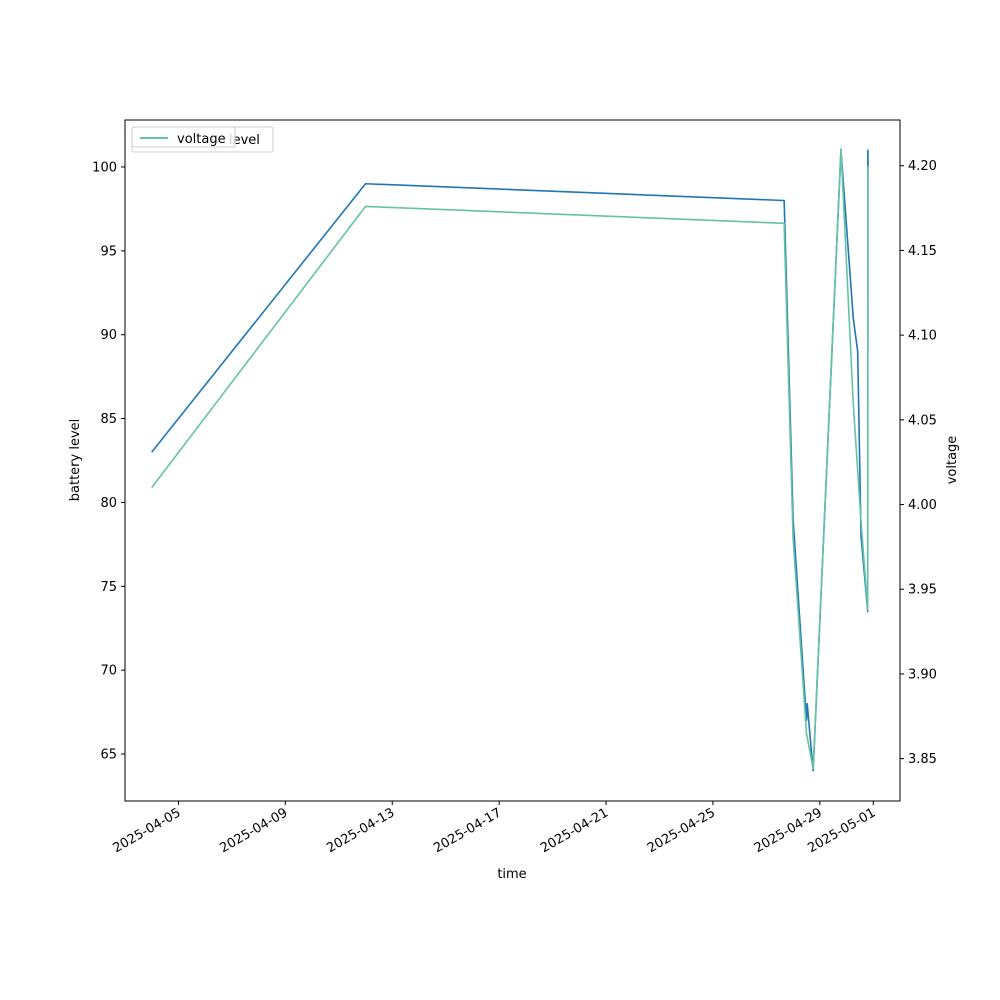 Image resolution: width=1000 pixels, height=1000 pixels. What do you see at coordinates (922, 759) in the screenshot?
I see `right-y-tick-label: 3.85` at bounding box center [922, 759].